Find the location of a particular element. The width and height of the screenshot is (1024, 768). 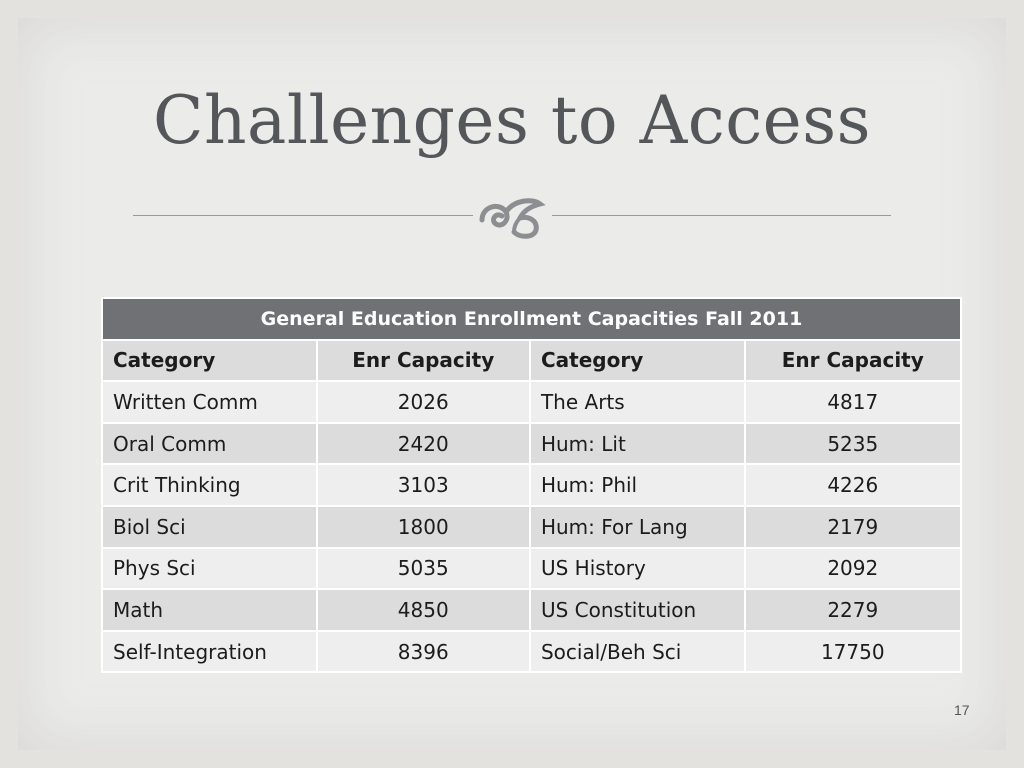

table-row: Phys Sci 5035 US History 2092 is located at coordinates (532, 568).